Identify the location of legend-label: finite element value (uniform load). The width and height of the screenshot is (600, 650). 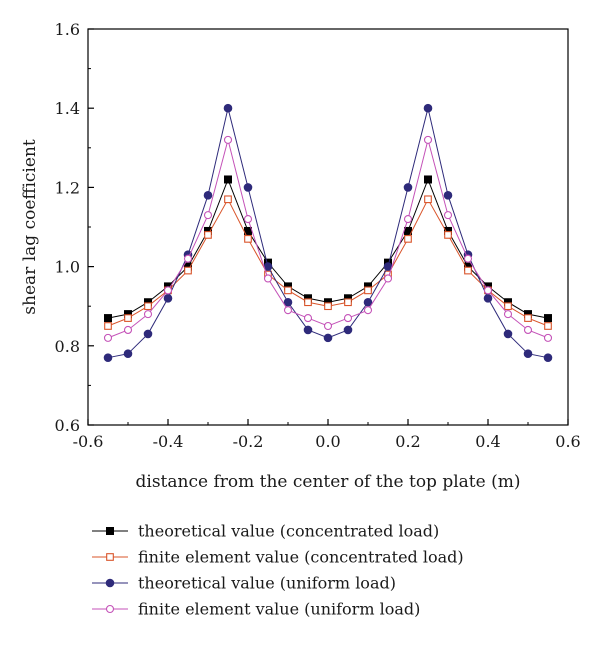
(279, 609).